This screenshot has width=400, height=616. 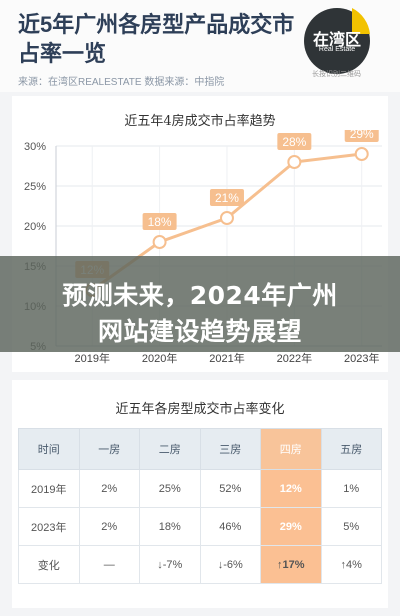 What do you see at coordinates (294, 358) in the screenshot?
I see `x-tick-label: 2022年` at bounding box center [294, 358].